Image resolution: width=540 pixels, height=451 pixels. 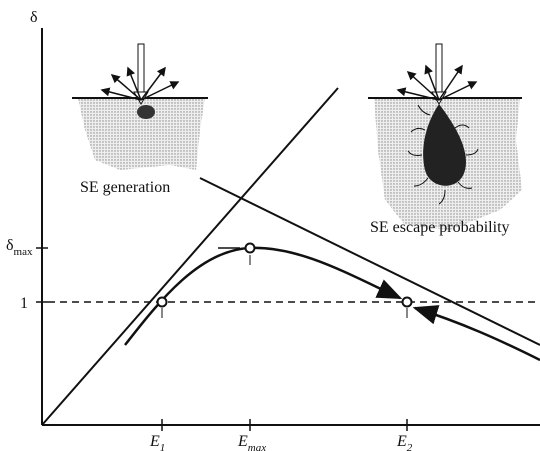 I want to click on x-tick-label: E1, so click(x=157, y=442).